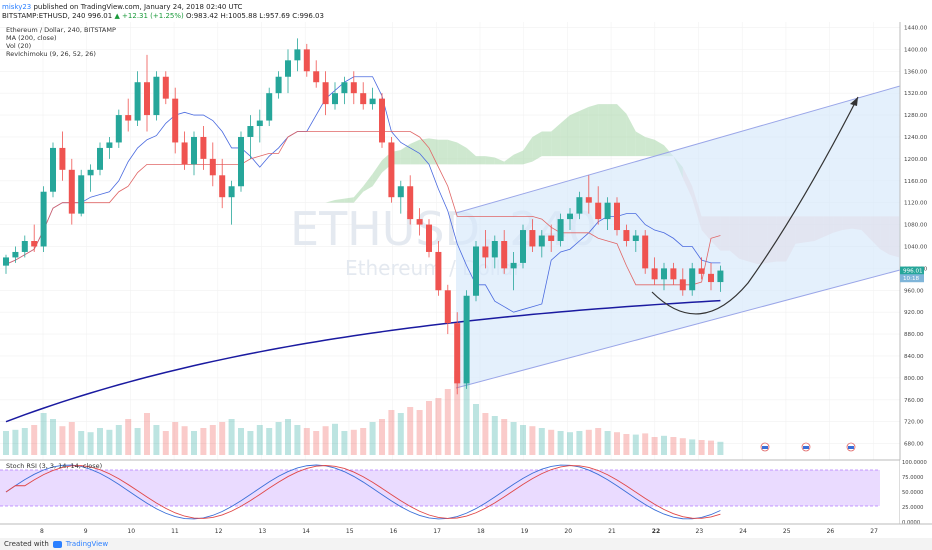  I want to click on stoch-tick-label: 25.0000, so click(912, 508).